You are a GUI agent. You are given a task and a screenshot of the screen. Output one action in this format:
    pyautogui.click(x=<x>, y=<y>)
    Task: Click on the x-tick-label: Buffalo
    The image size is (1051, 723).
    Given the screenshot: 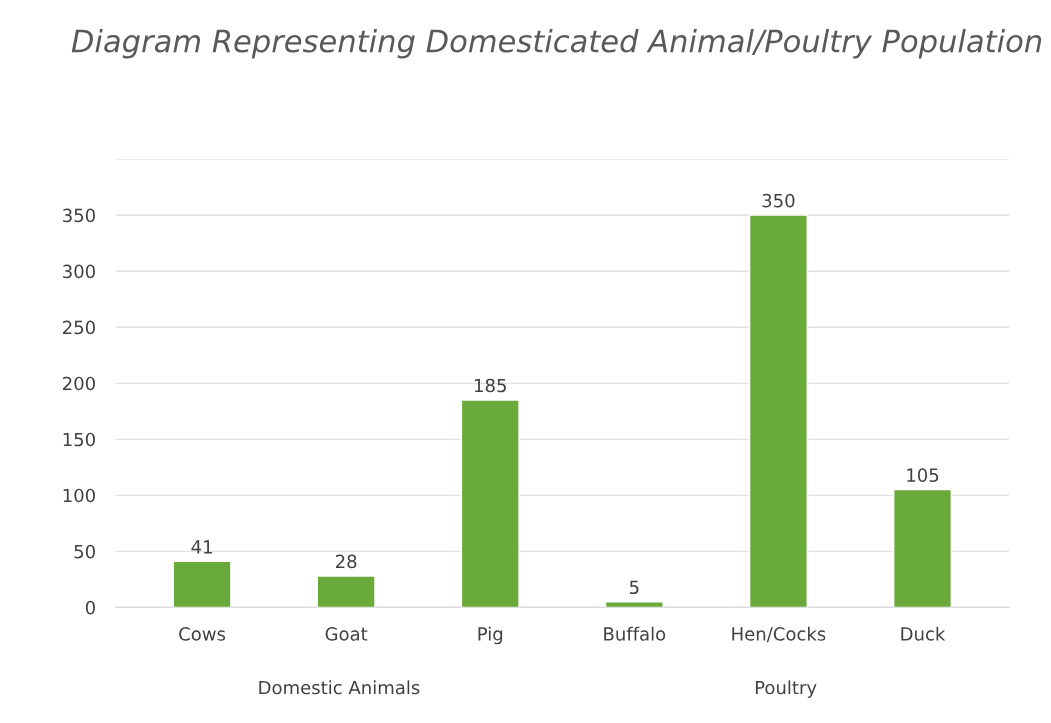 What is the action you would take?
    pyautogui.click(x=635, y=633)
    